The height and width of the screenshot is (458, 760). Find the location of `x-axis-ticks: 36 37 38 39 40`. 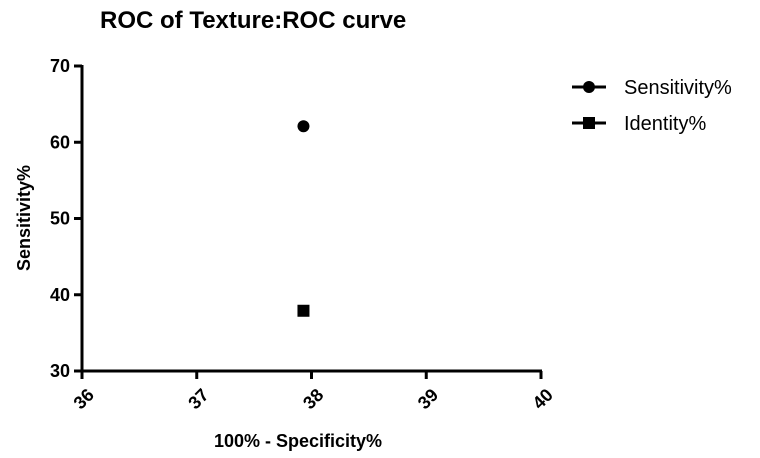

x-axis-ticks: 36 37 38 39 40 is located at coordinates (313, 392).